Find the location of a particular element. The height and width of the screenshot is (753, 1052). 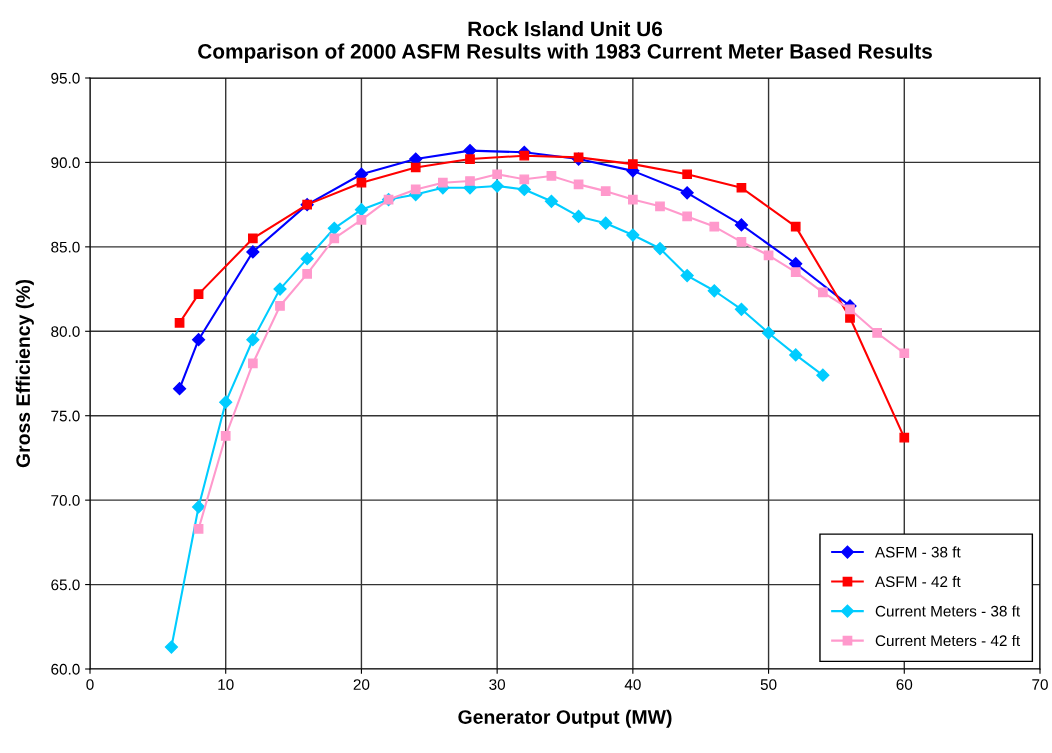

x-tick-label: 60 is located at coordinates (904, 684).